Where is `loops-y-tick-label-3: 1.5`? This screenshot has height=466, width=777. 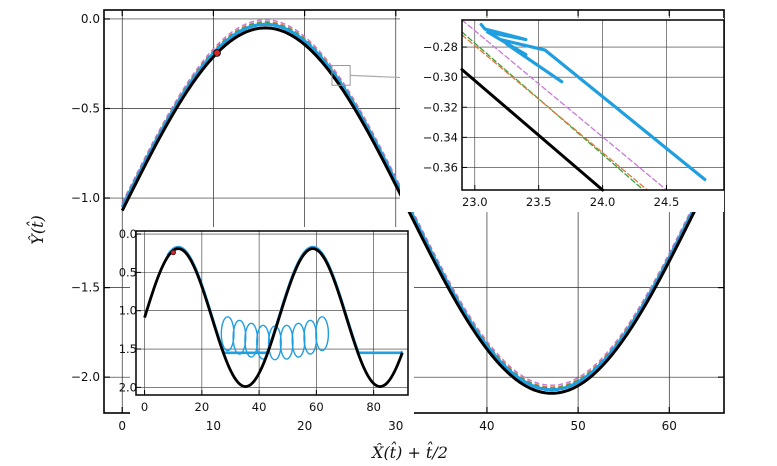
loops-y-tick-label-3: 1.5 is located at coordinates (128, 349).